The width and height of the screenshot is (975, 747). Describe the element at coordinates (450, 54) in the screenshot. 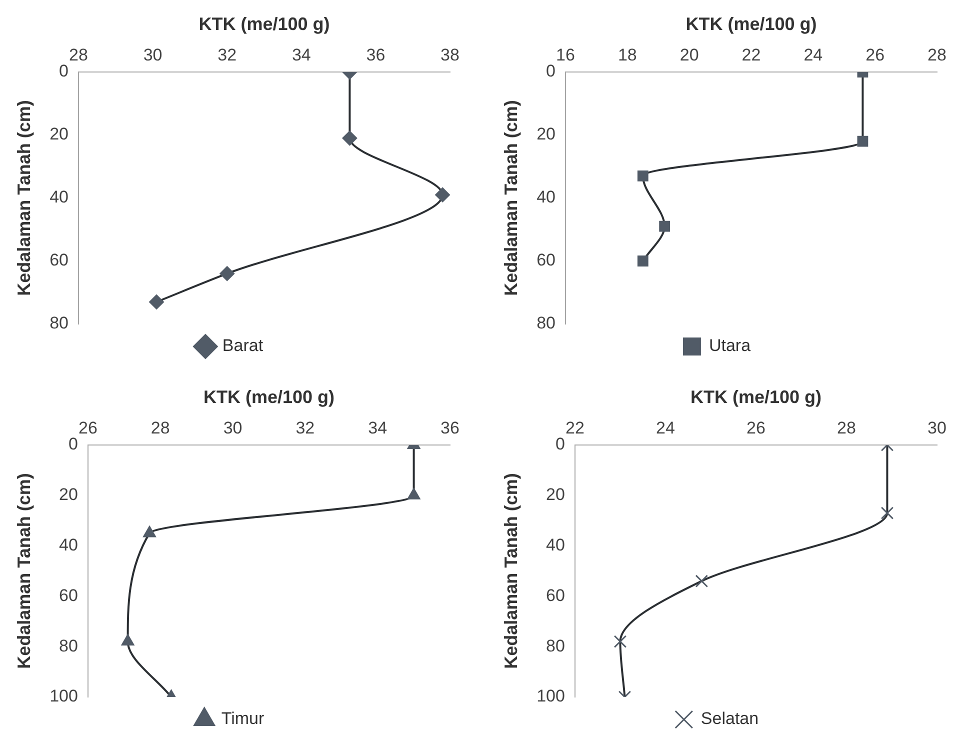

I see `x-tick-label: 38` at that location.